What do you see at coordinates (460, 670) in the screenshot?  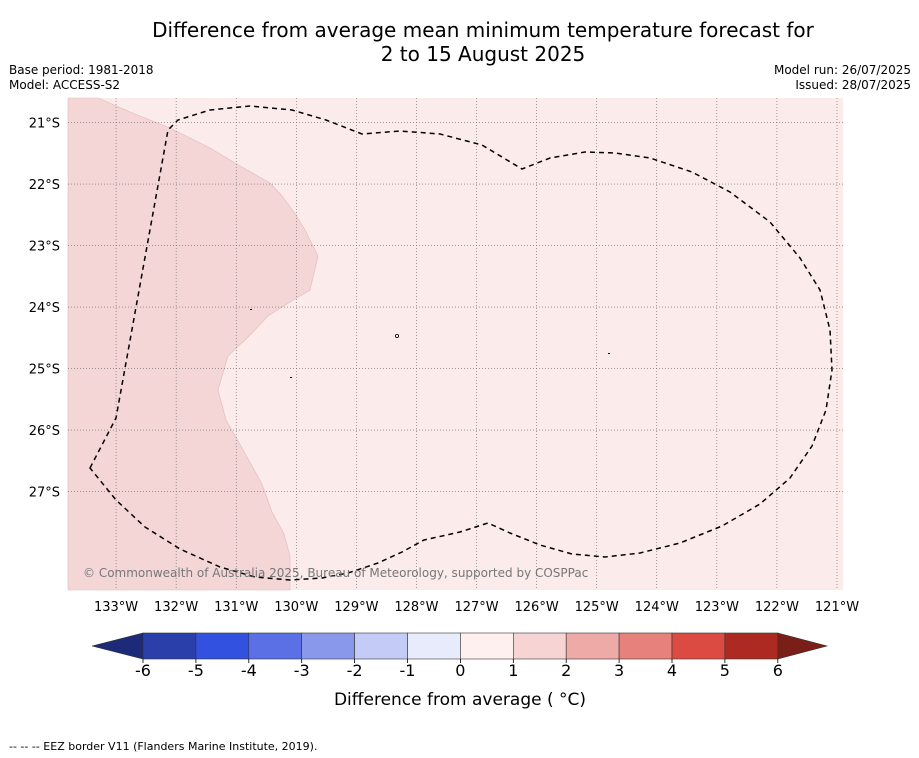 I see `colorbar-tick-label: 0` at bounding box center [460, 670].